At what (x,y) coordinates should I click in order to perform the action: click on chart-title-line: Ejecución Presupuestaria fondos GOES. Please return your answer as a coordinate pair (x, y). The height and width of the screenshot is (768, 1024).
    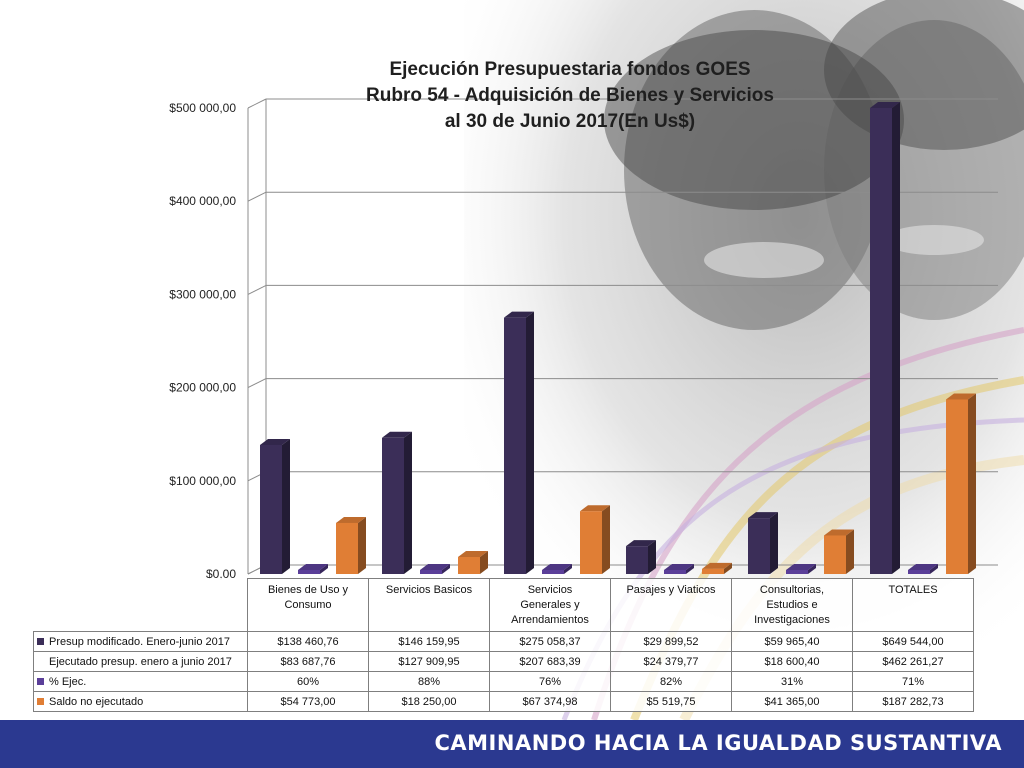
    Looking at the image, I should click on (570, 69).